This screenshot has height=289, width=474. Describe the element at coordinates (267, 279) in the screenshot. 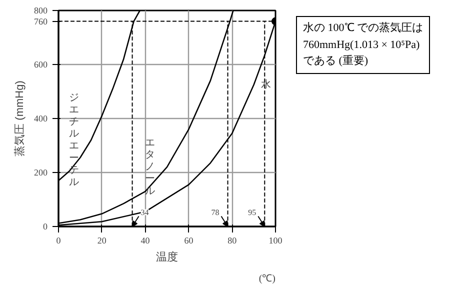

I see `text: (℃)` at that location.